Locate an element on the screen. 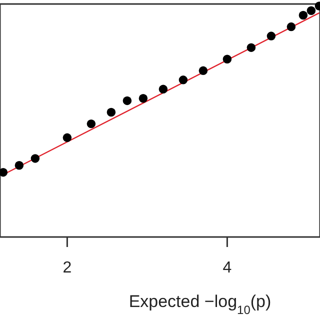  x-tick-label: 2 is located at coordinates (67, 267).